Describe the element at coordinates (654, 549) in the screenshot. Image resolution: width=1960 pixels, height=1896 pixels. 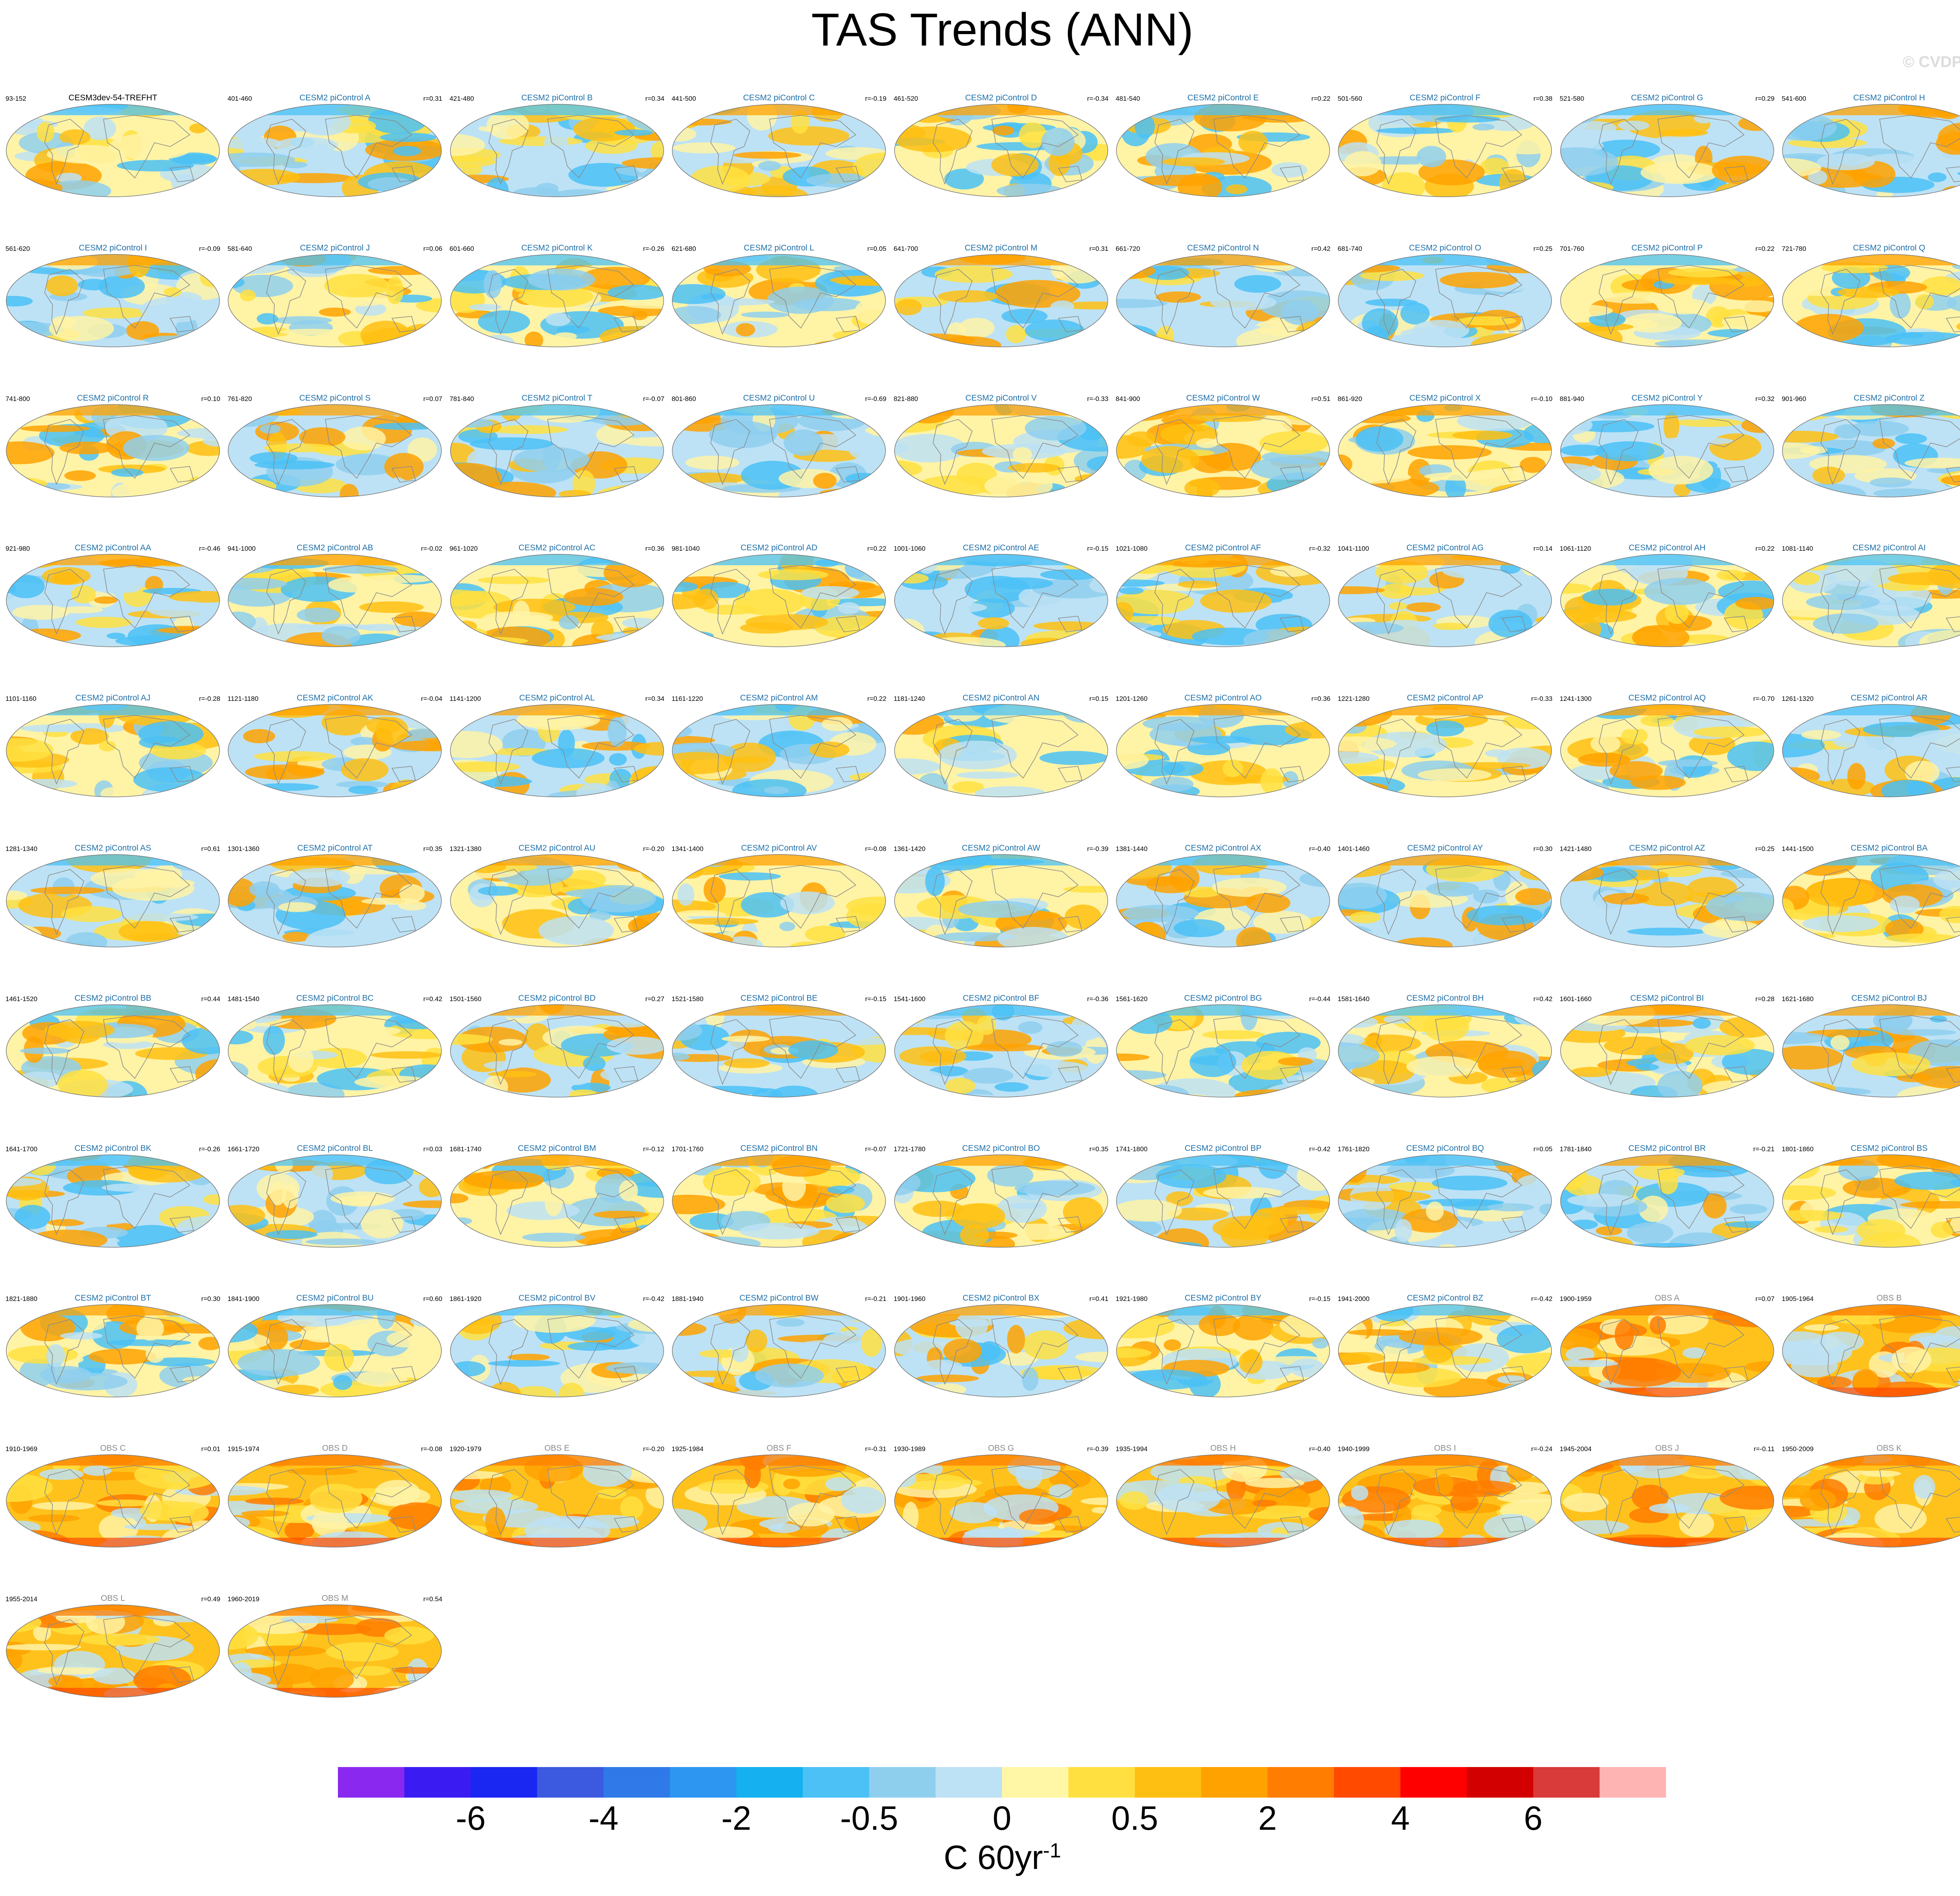
I see `panel-correlation: r=0.36` at that location.